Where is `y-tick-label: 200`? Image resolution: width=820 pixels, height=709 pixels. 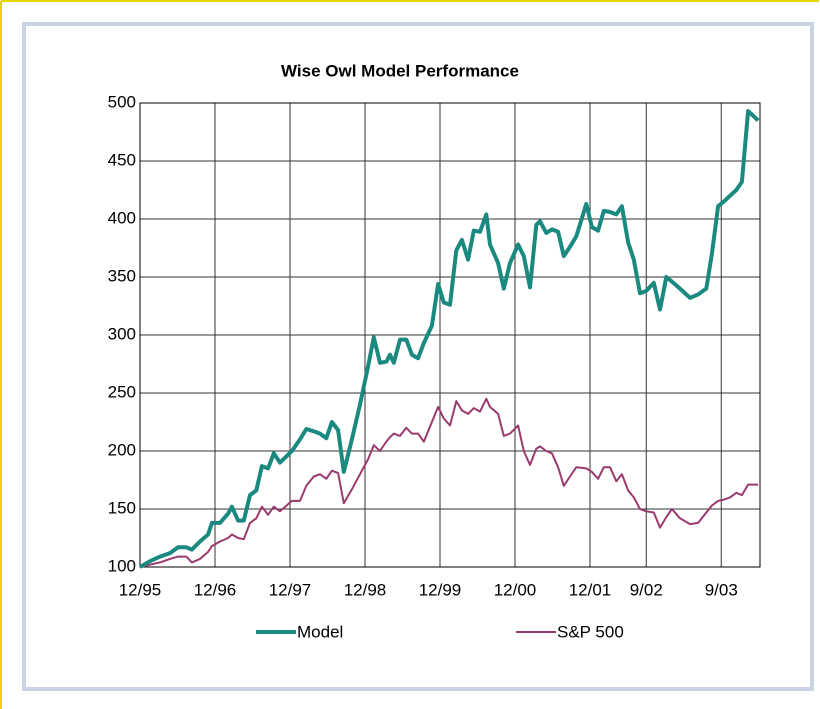 y-tick-label: 200 is located at coordinates (122, 449).